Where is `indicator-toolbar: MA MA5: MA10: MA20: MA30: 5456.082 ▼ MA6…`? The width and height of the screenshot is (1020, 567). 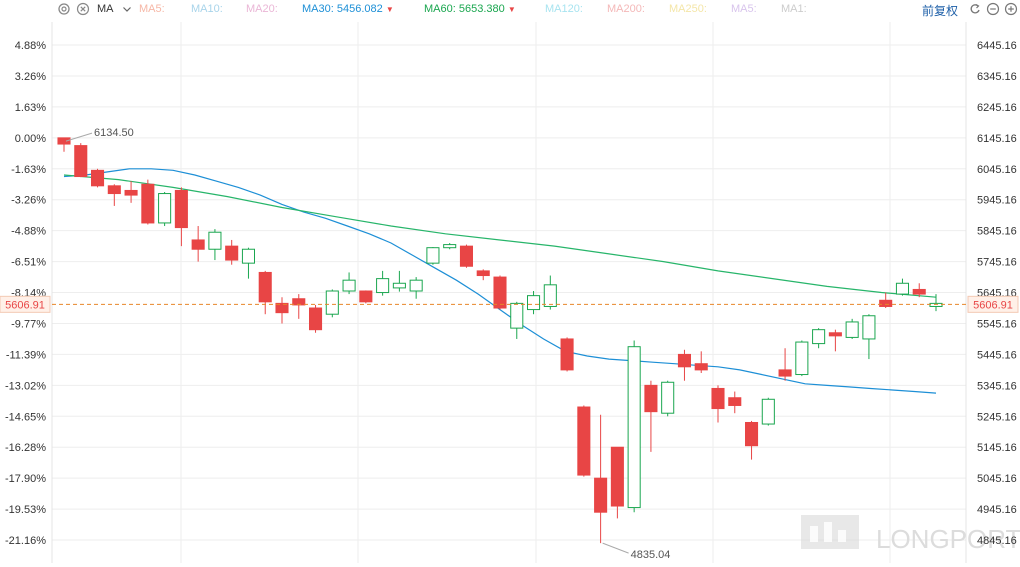 indicator-toolbar: MA MA5: MA10: MA20: MA30: 5456.082 ▼ MA6… is located at coordinates (510, 10).